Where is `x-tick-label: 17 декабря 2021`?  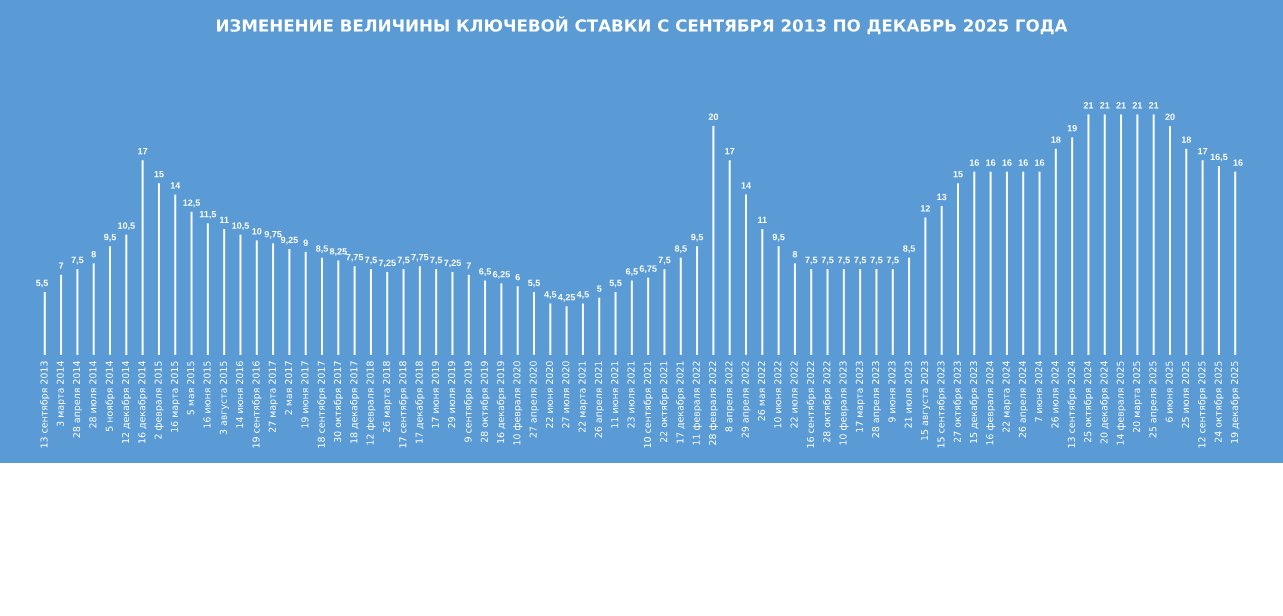 x-tick-label: 17 декабря 2021 is located at coordinates (681, 402).